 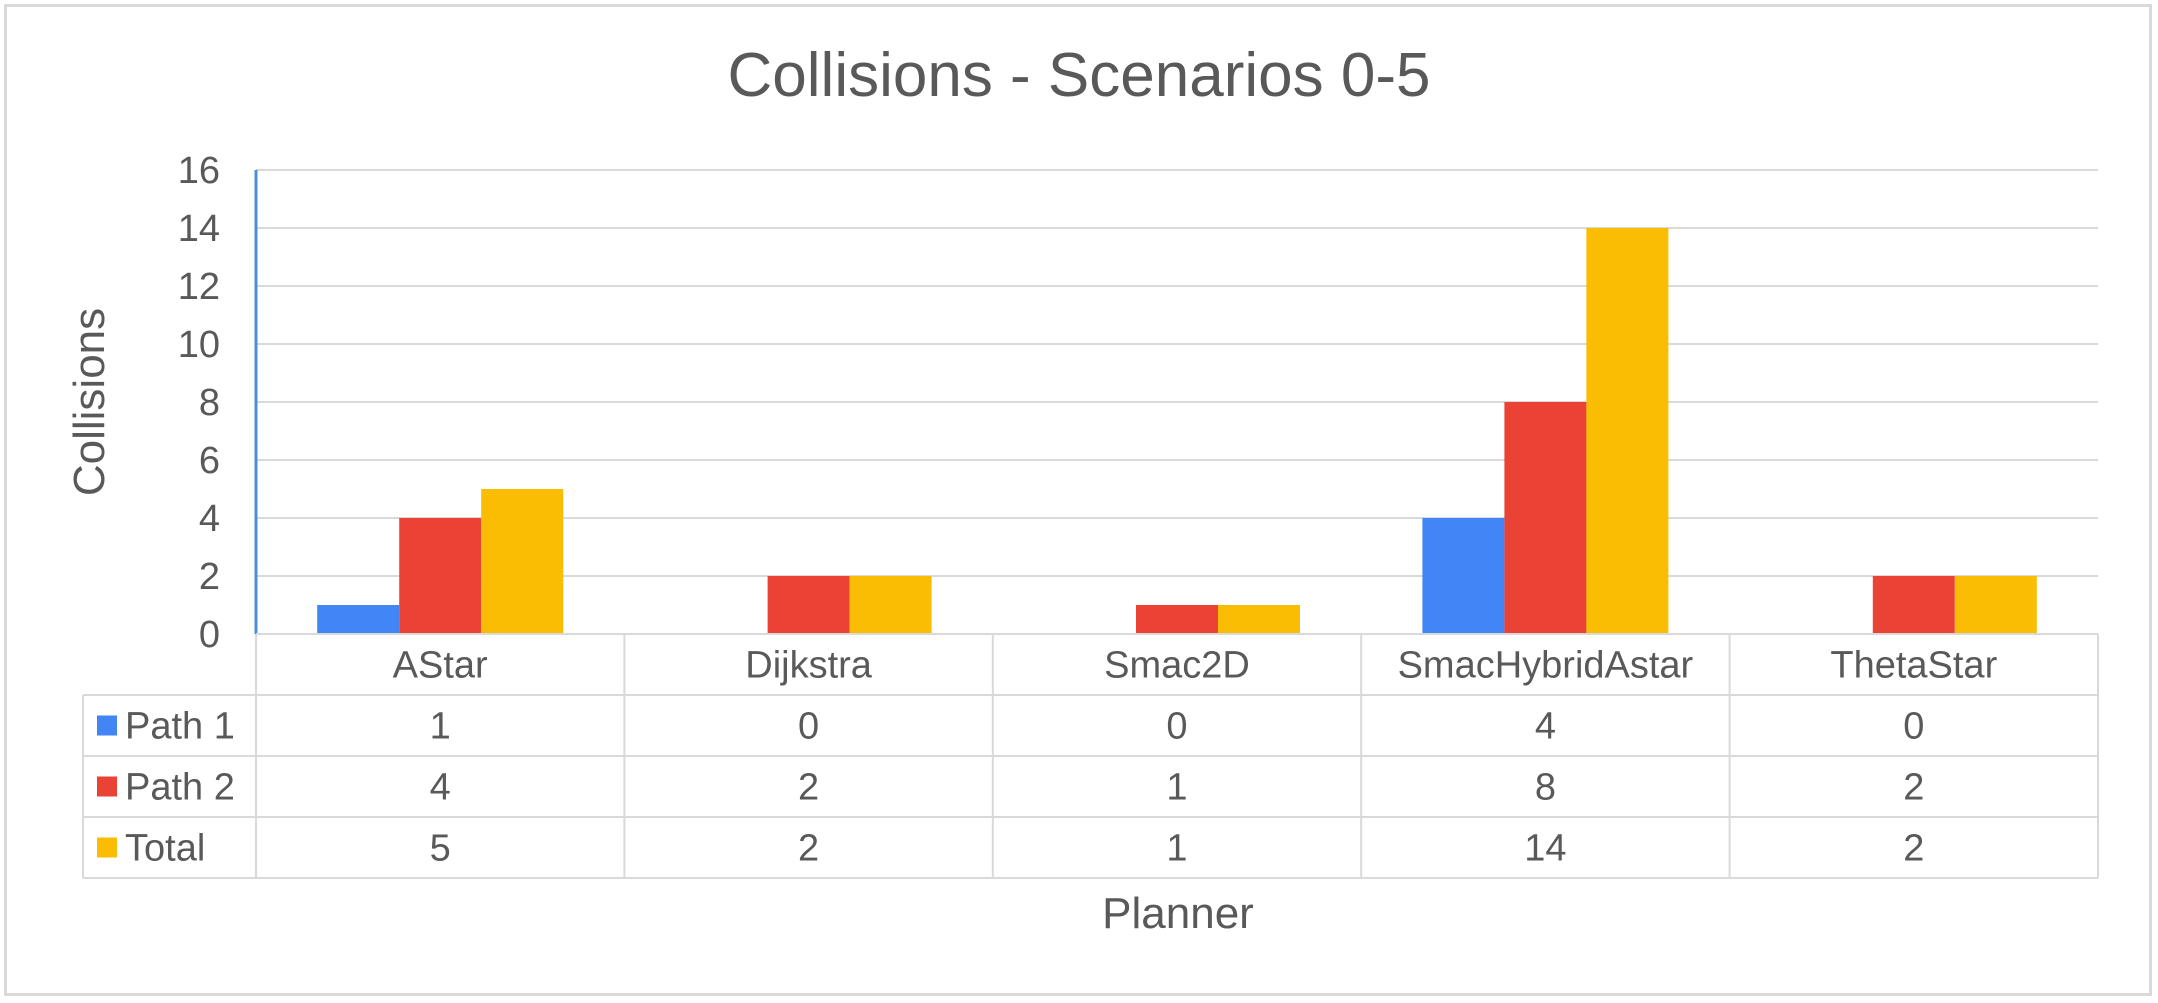 I want to click on category-label: SmacHybridAstar, so click(x=1546, y=666).